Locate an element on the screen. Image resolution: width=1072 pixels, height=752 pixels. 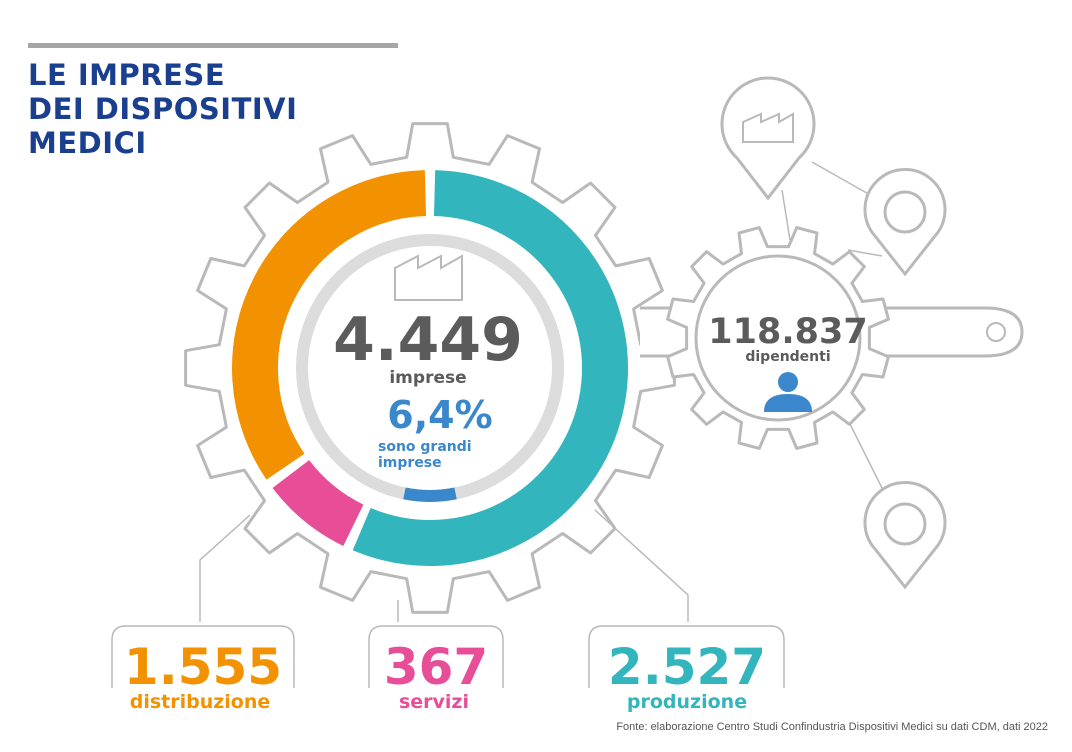
connector-pin-top-right is located at coordinates (842, 179).